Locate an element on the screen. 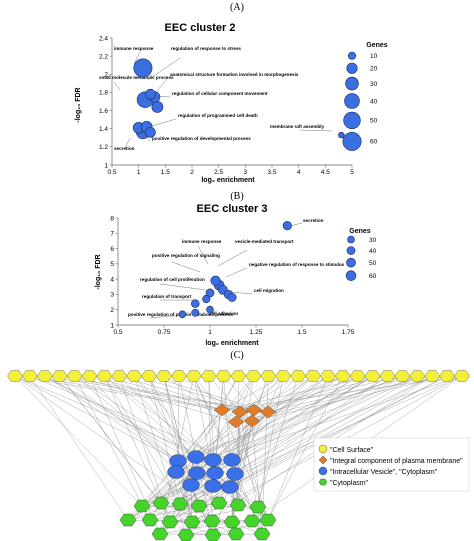  chart-b-y-tick-label: 7 is located at coordinates (112, 234).